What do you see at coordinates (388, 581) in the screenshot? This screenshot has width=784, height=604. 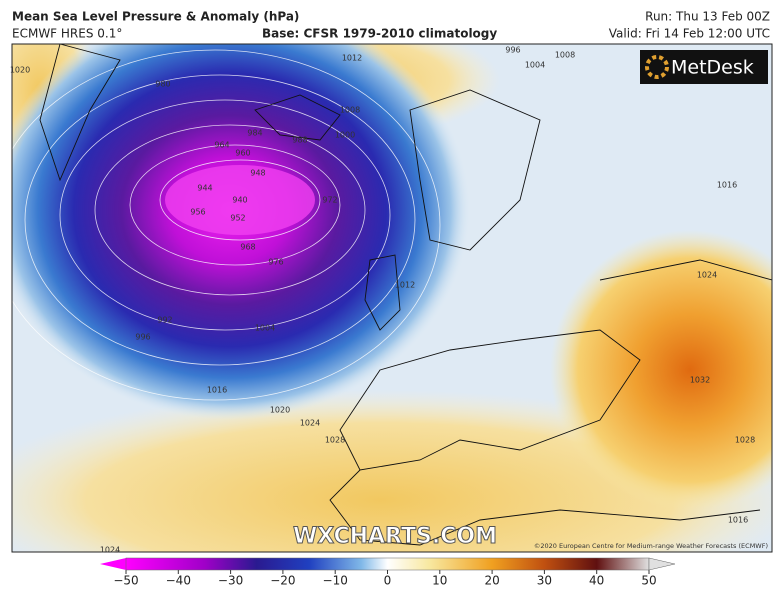 I see `colorbar-tick-label: 0` at bounding box center [388, 581].